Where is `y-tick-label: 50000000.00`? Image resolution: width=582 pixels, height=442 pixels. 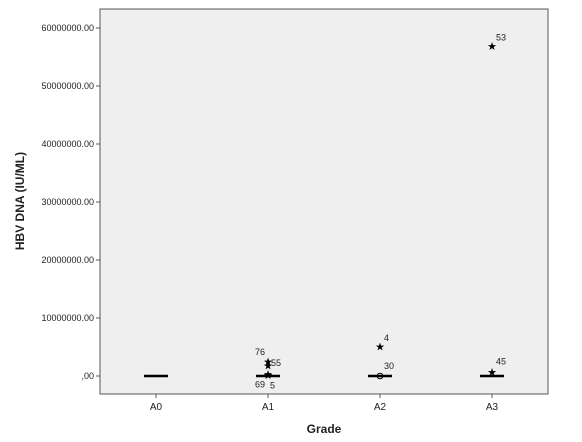
y-tick-label: 50000000.00 is located at coordinates (67, 86).